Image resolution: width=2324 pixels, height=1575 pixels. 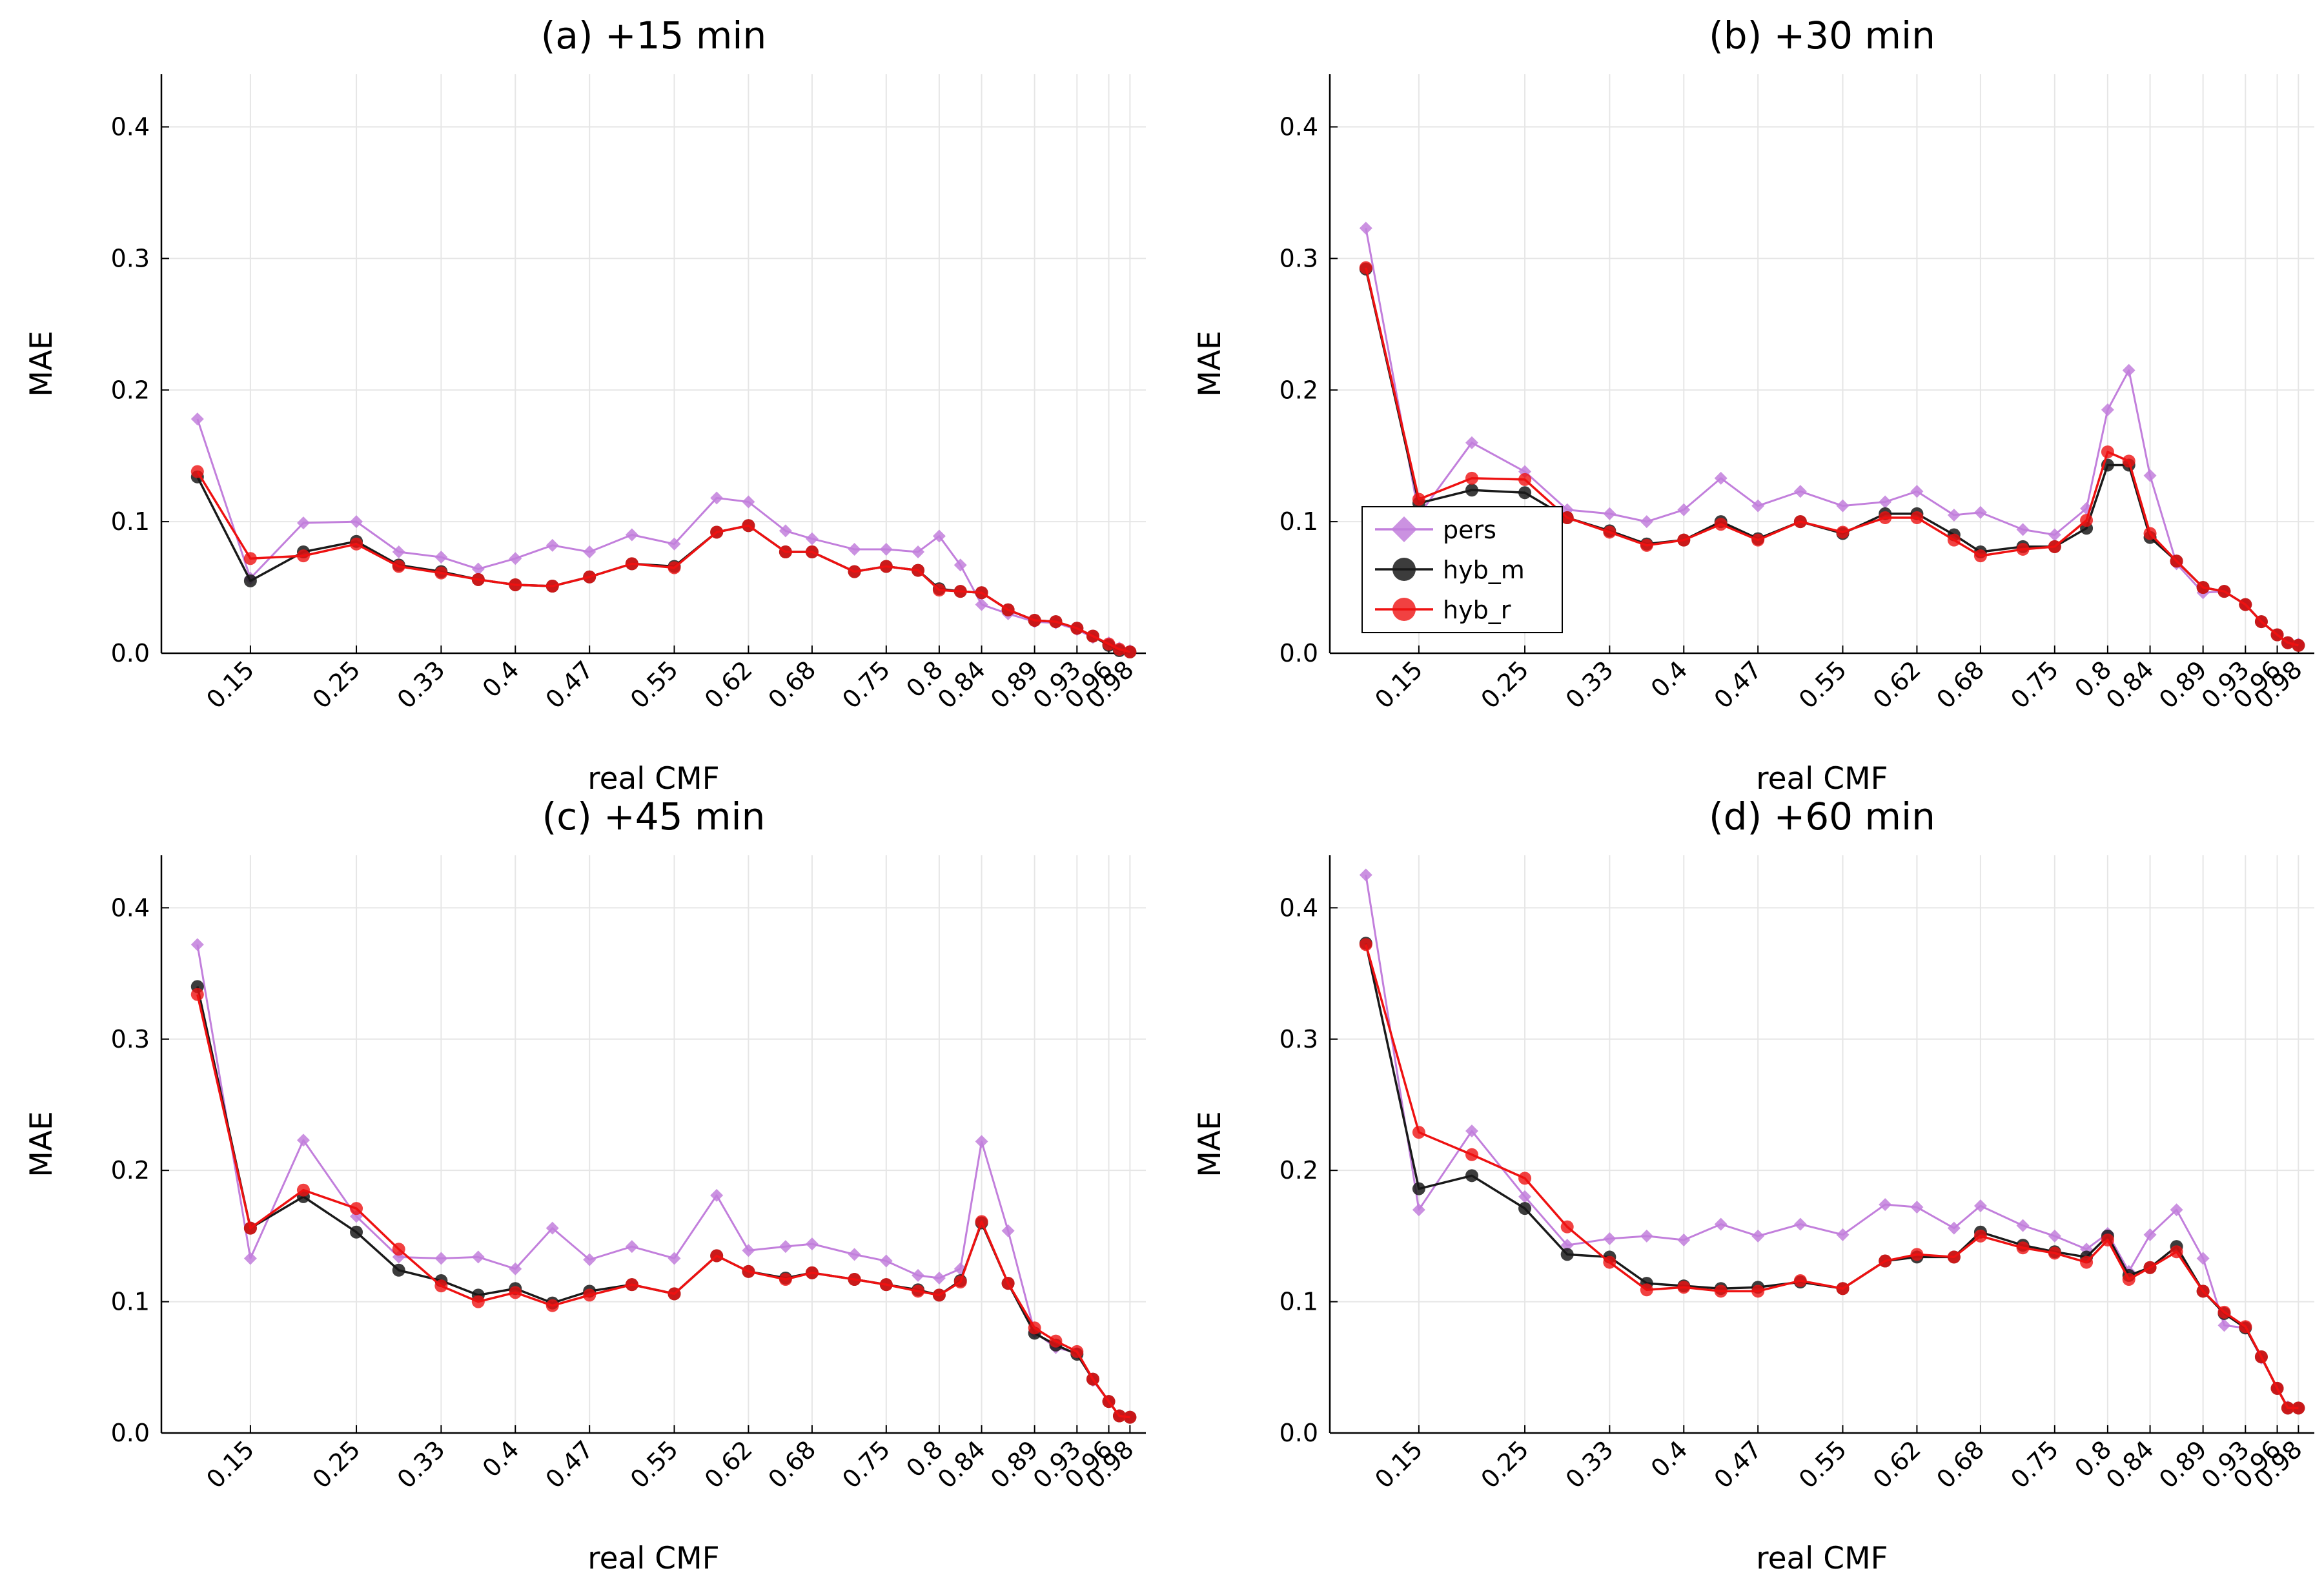 I want to click on y-tick-label: 0.3, so click(x=1298, y=258).